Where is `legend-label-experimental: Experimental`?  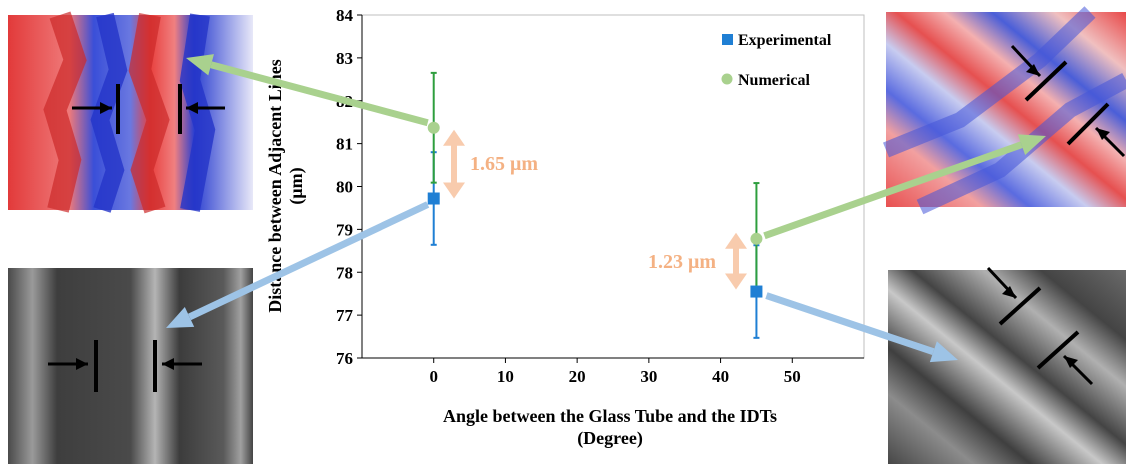 legend-label-experimental: Experimental is located at coordinates (785, 40).